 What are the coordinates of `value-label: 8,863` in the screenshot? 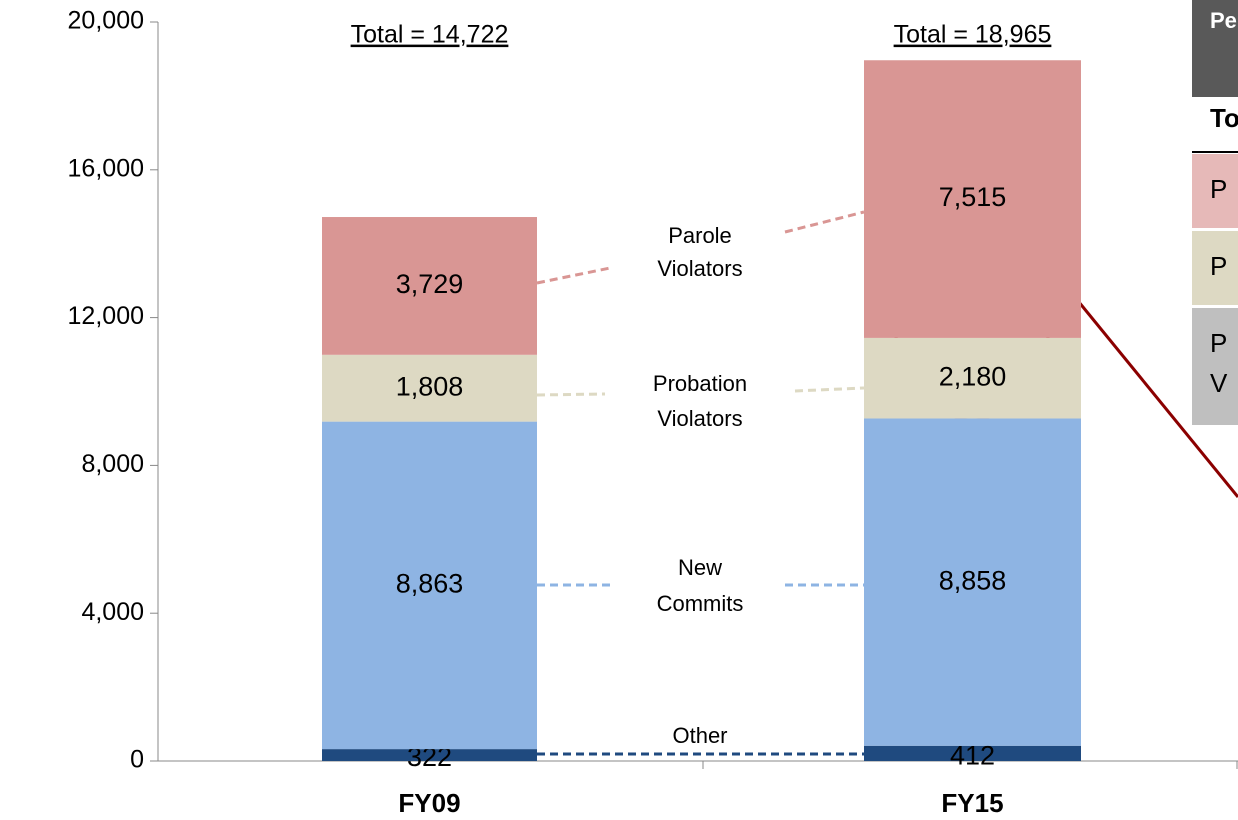 It's located at (430, 583).